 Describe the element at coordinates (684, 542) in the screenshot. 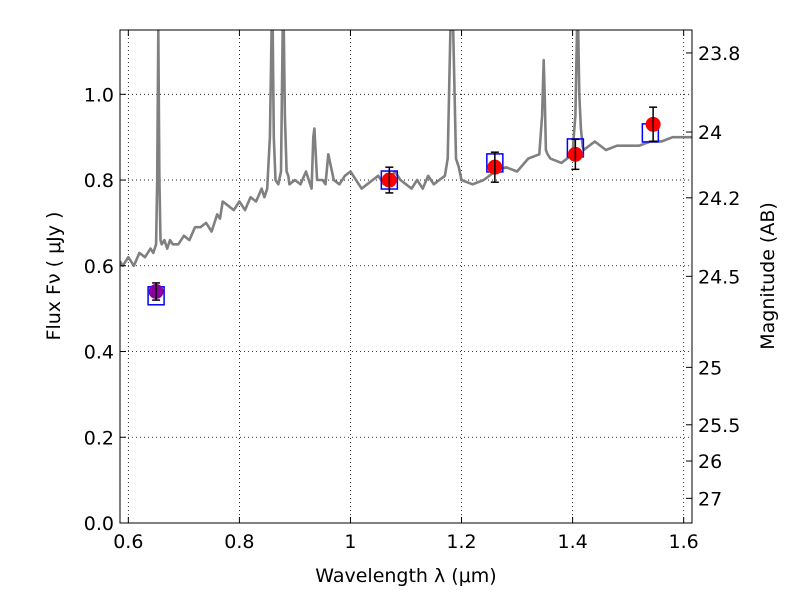

I see `x-tick-label: 1.6` at that location.